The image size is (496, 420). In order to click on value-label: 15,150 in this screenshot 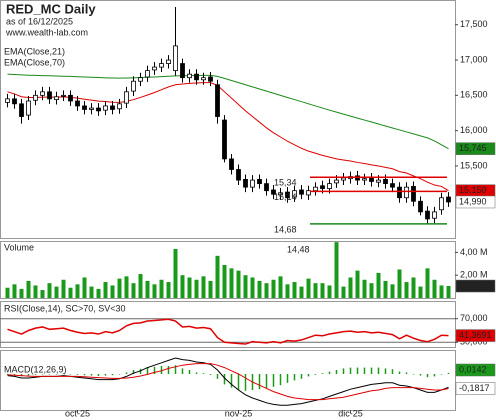, I will do `click(473, 190)`.